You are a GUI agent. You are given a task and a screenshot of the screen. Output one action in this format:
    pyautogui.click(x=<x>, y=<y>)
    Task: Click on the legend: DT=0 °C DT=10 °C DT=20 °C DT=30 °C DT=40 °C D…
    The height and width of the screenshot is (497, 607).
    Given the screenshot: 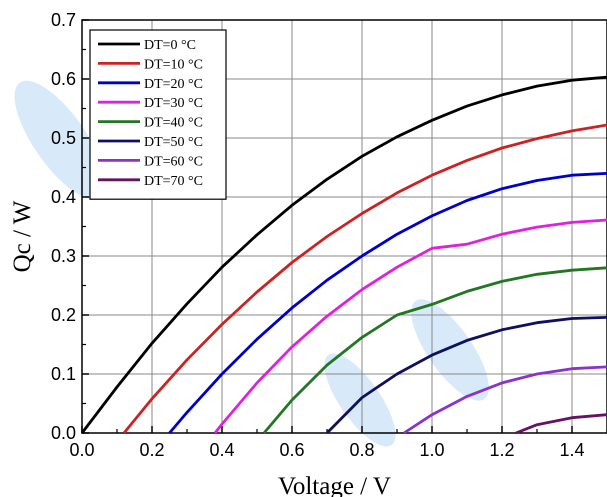 What is the action you would take?
    pyautogui.click(x=158, y=114)
    